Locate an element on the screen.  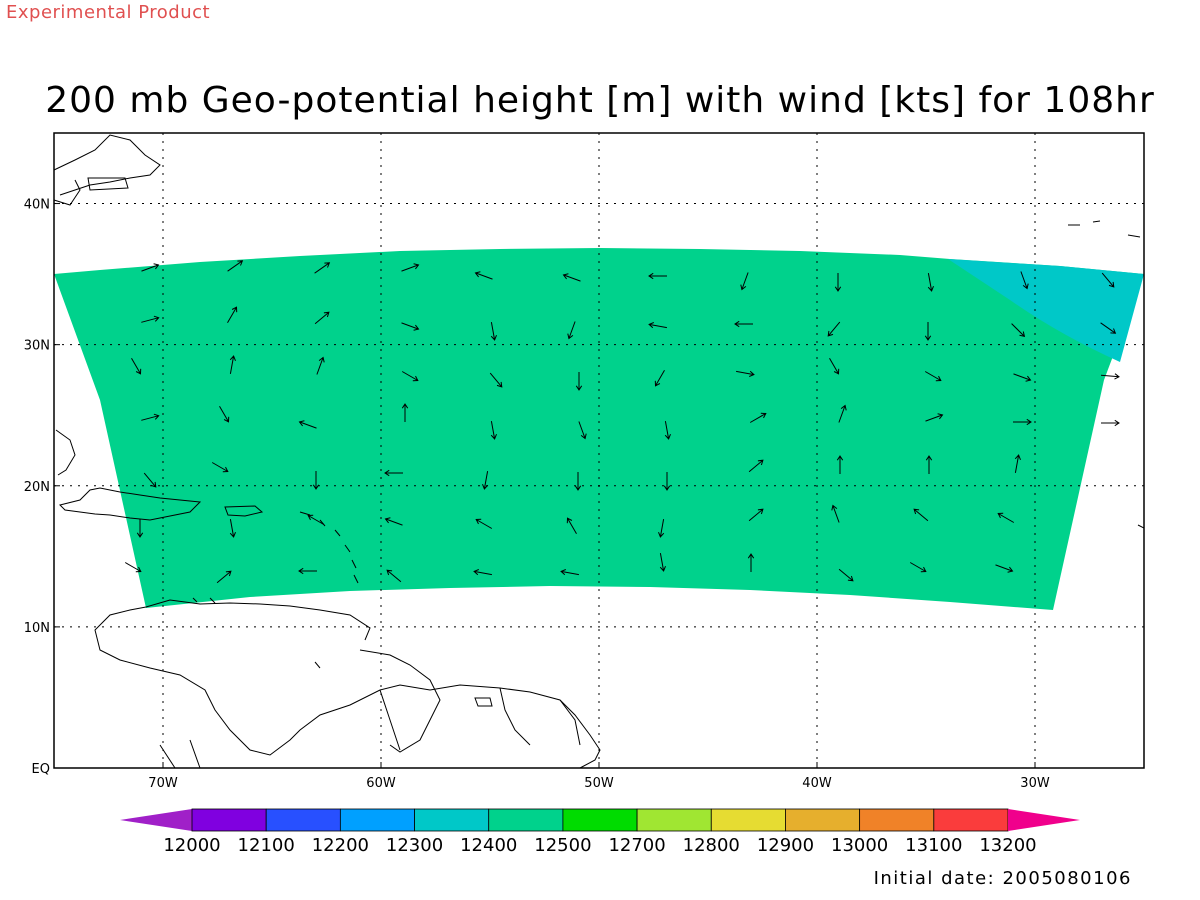
colorbar-high-extend is located at coordinates (1044, 820).